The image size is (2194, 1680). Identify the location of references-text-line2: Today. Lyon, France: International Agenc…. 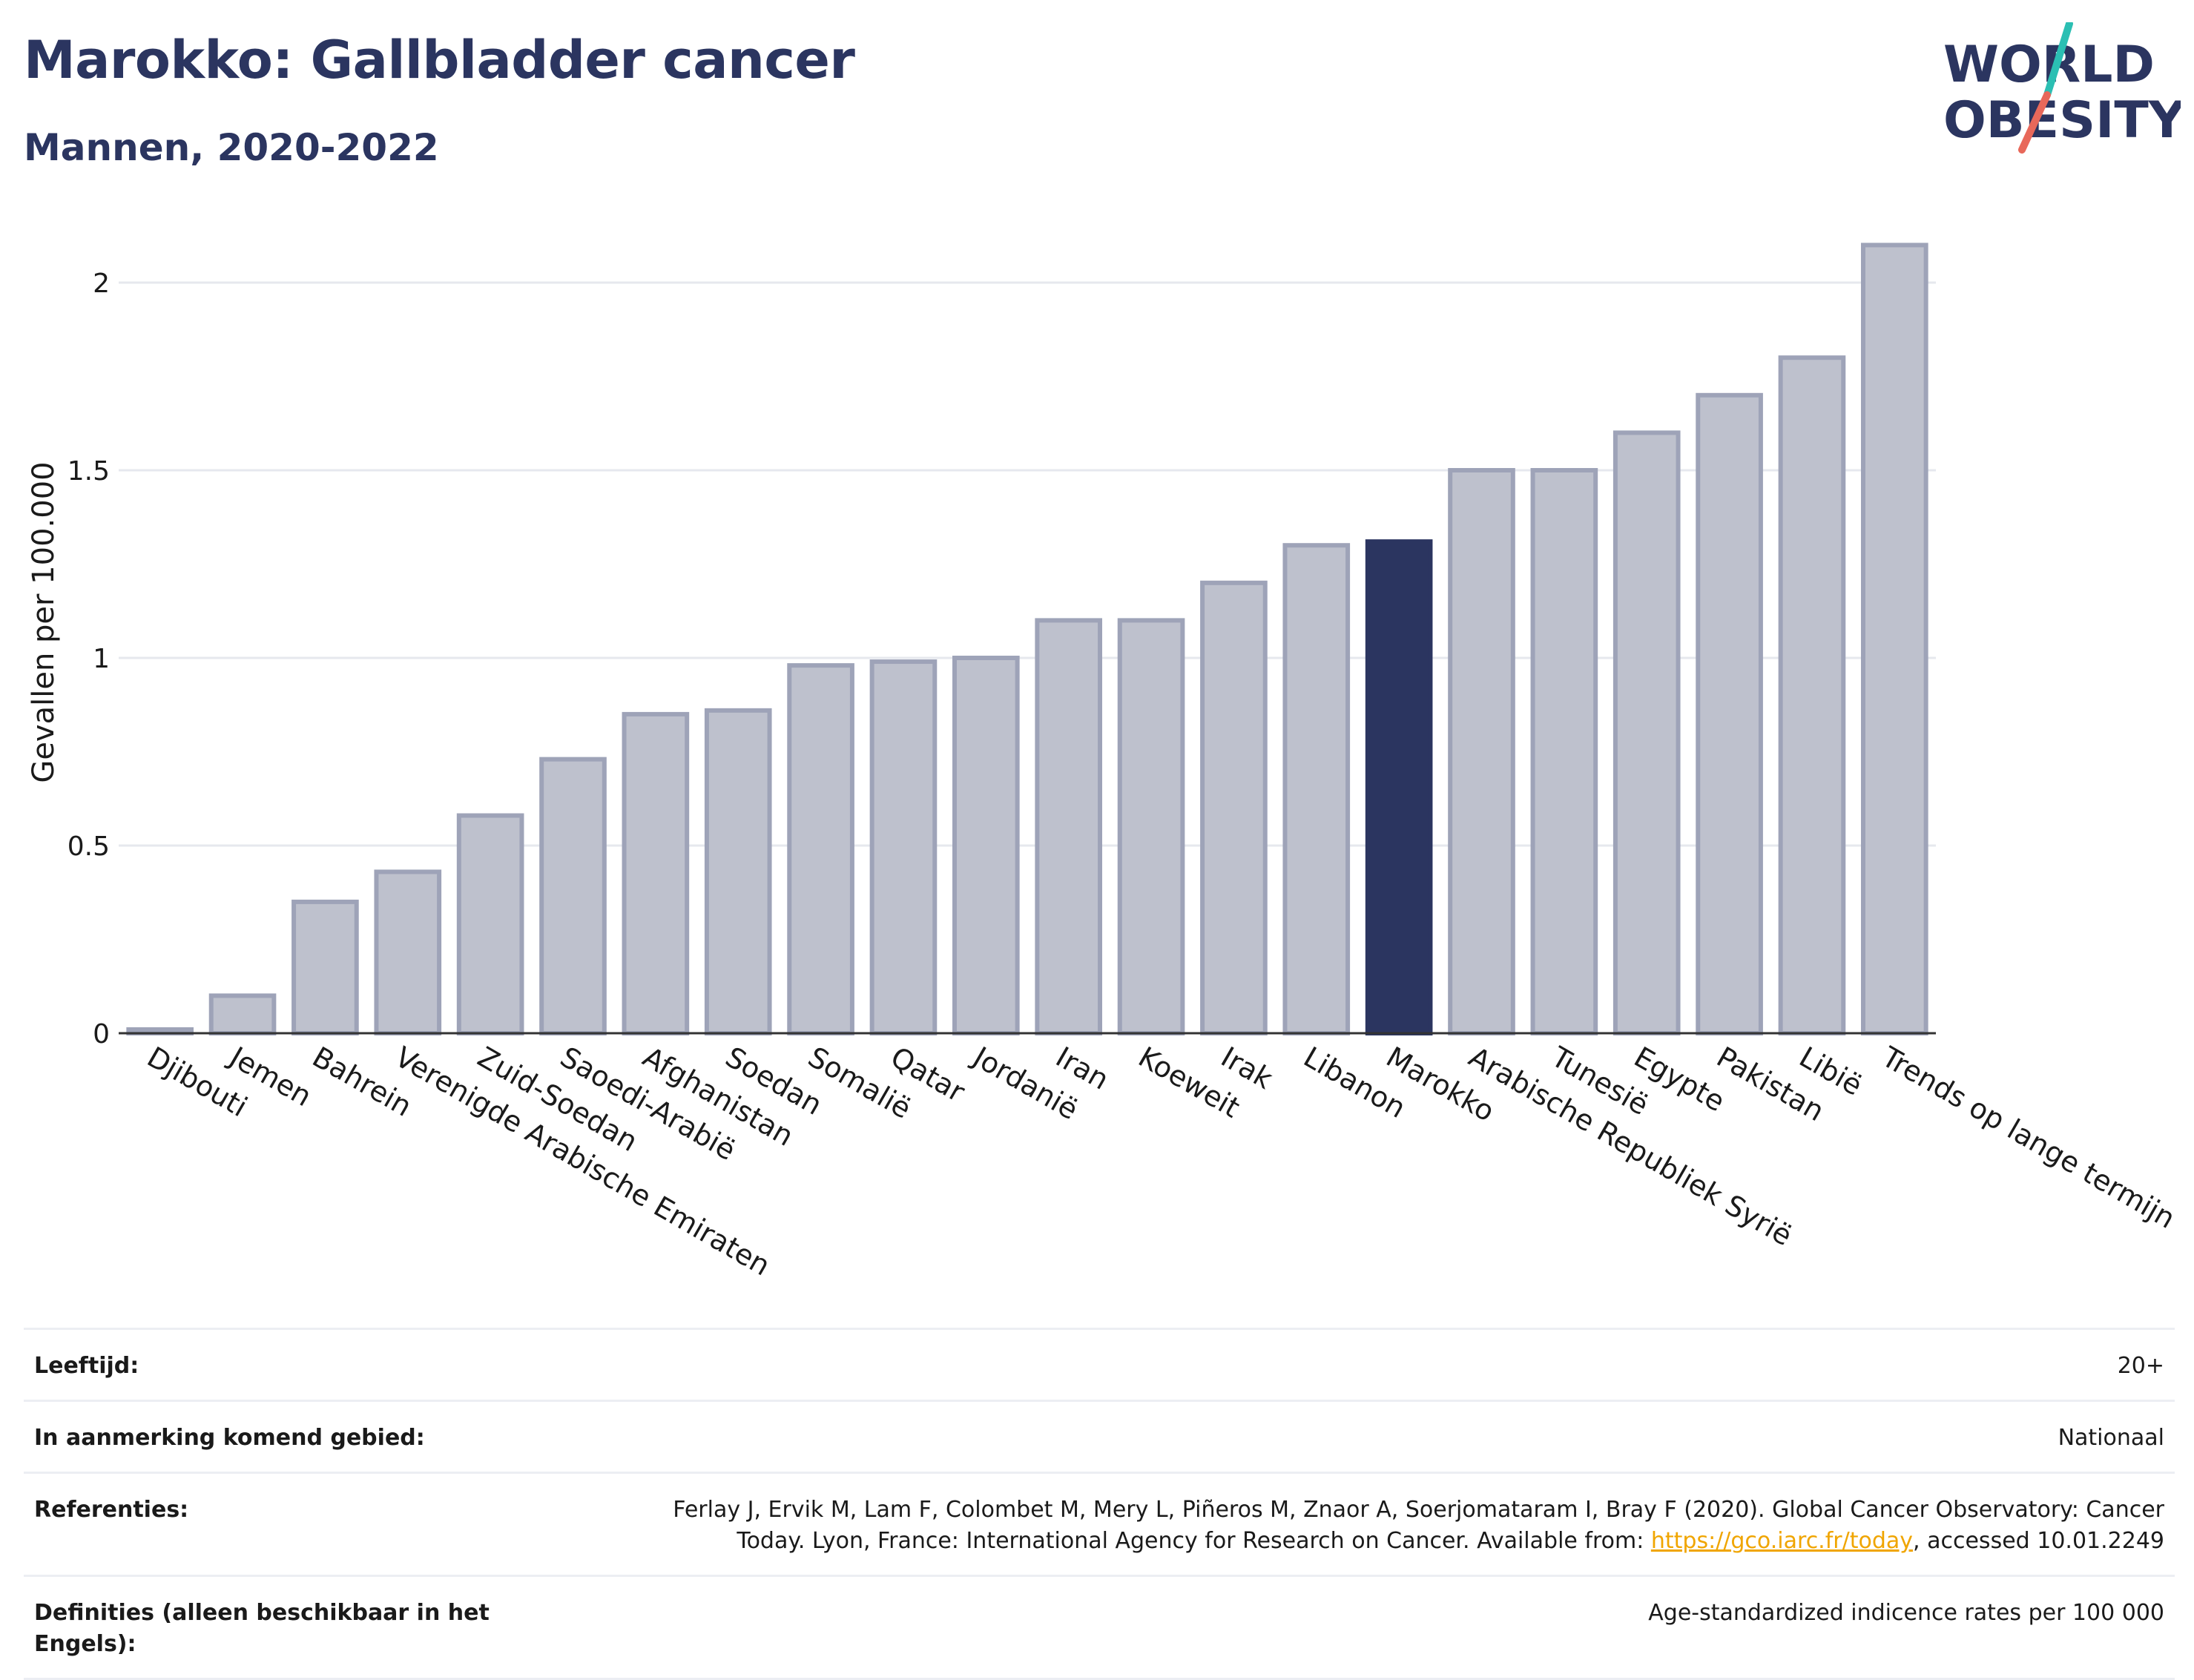
(1194, 1541).